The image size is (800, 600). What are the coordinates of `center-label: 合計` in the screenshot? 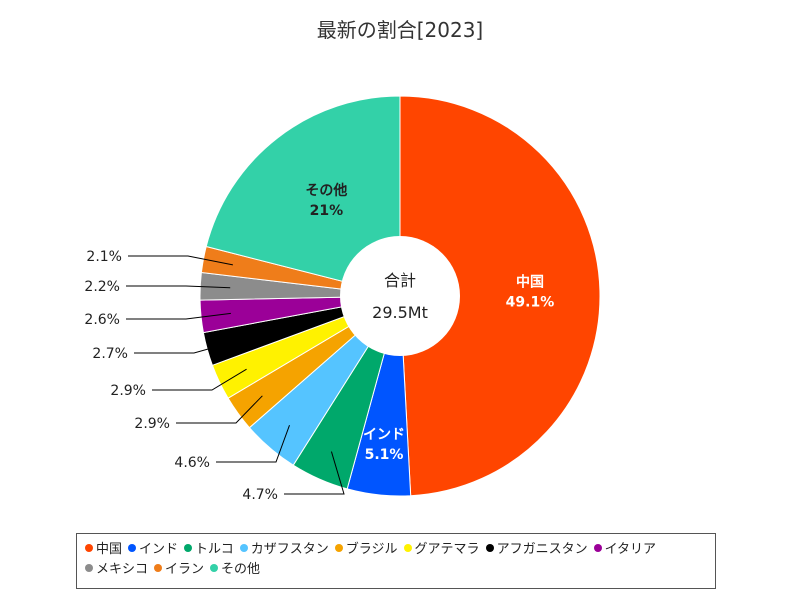 It's located at (400, 280).